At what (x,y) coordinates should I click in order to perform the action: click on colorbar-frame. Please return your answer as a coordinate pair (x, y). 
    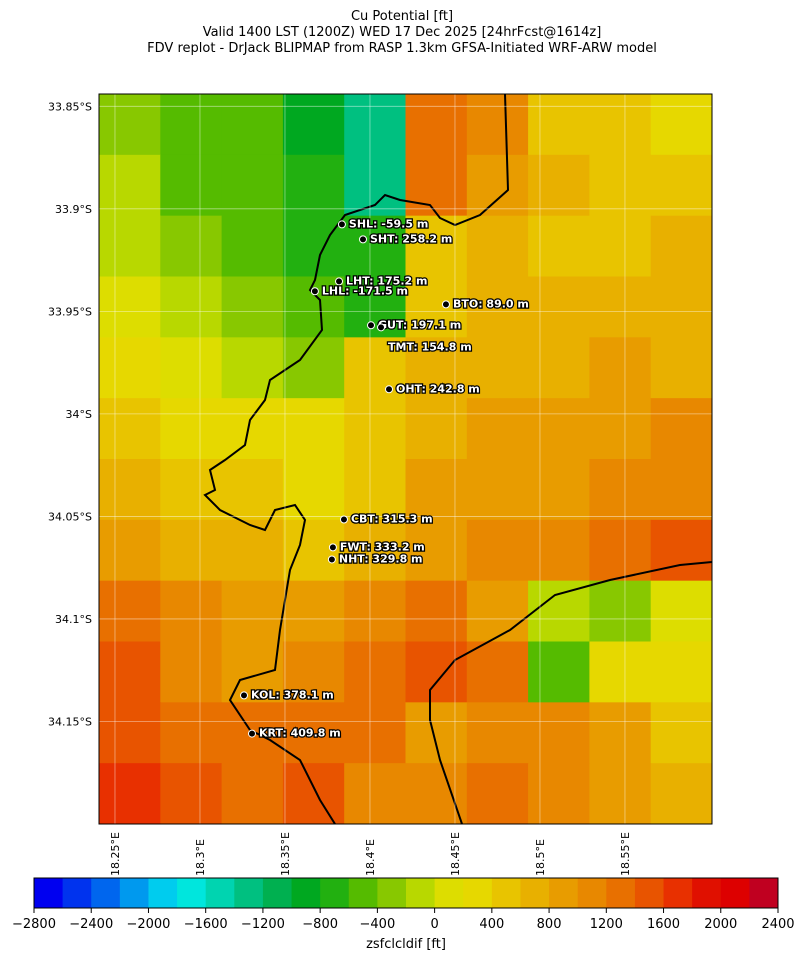
    Looking at the image, I should click on (406, 893).